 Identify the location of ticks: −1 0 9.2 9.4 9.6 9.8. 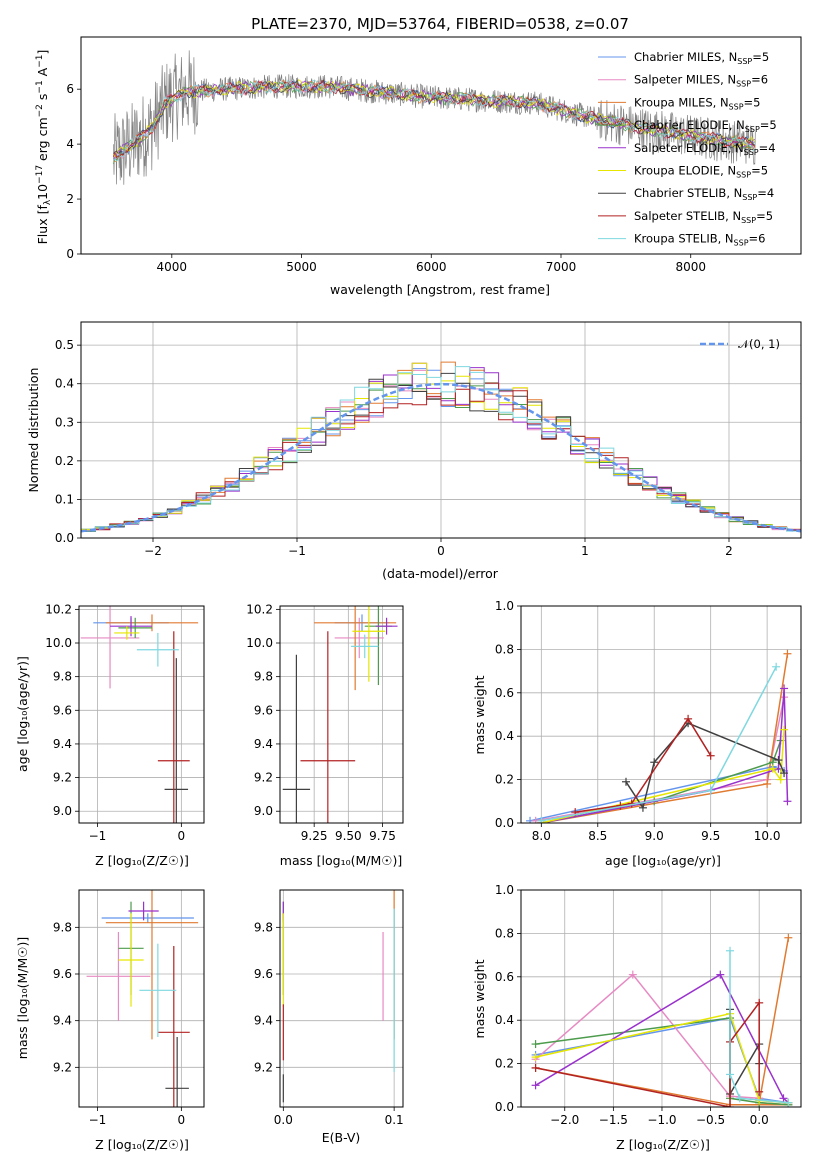
(119, 1023).